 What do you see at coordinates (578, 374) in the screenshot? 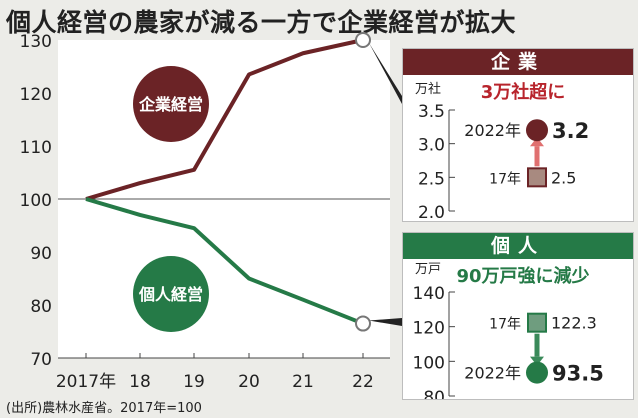
I see `individual-point-2022-value: 93.5` at bounding box center [578, 374].